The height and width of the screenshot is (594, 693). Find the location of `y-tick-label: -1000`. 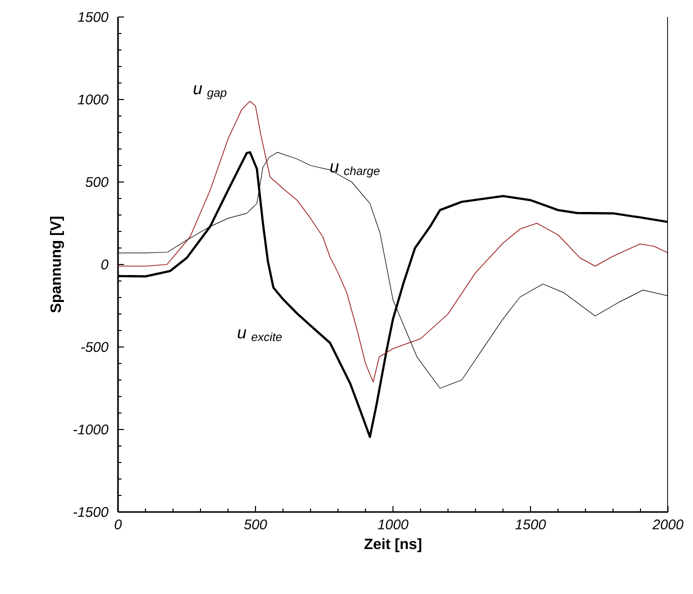

y-tick-label: -1000 is located at coordinates (91, 429).